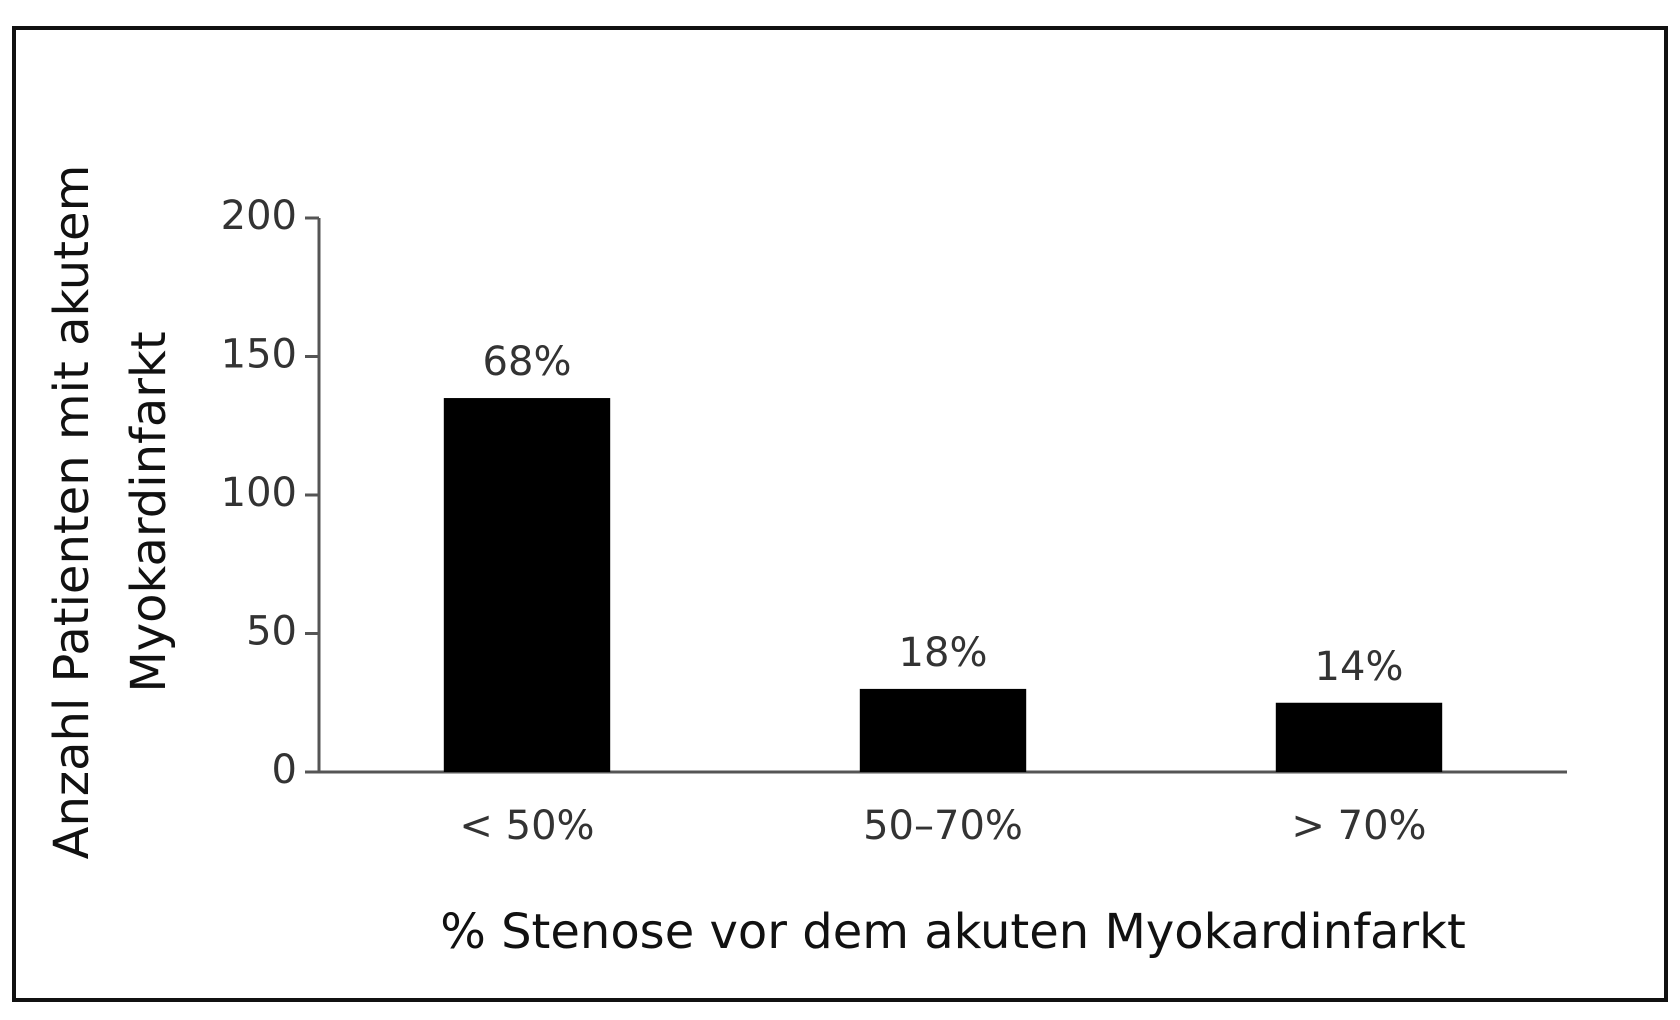 This screenshot has width=1680, height=1020. Describe the element at coordinates (259, 216) in the screenshot. I see `y-tick-label: 200` at that location.